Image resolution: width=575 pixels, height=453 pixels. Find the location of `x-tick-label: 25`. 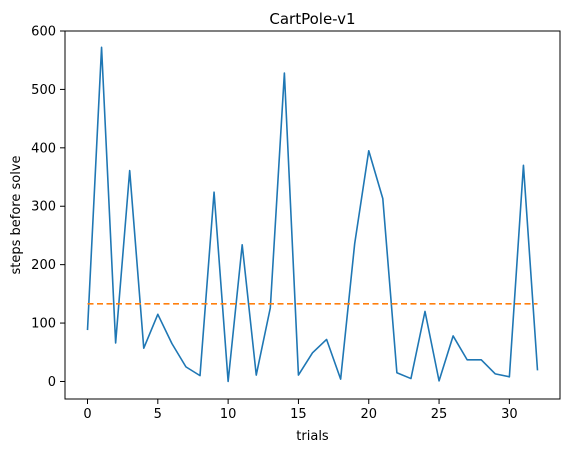

x-tick-label: 25 is located at coordinates (439, 414).